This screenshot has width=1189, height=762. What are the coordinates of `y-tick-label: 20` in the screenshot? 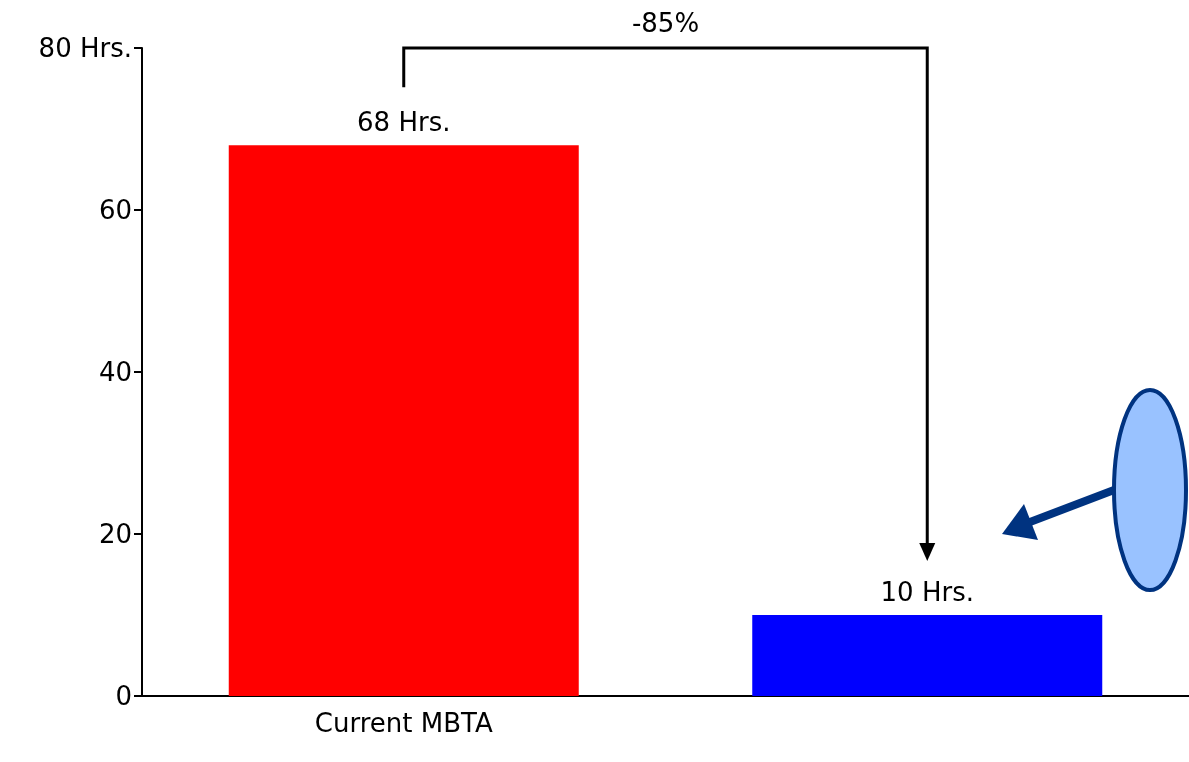 It's located at (115, 534).